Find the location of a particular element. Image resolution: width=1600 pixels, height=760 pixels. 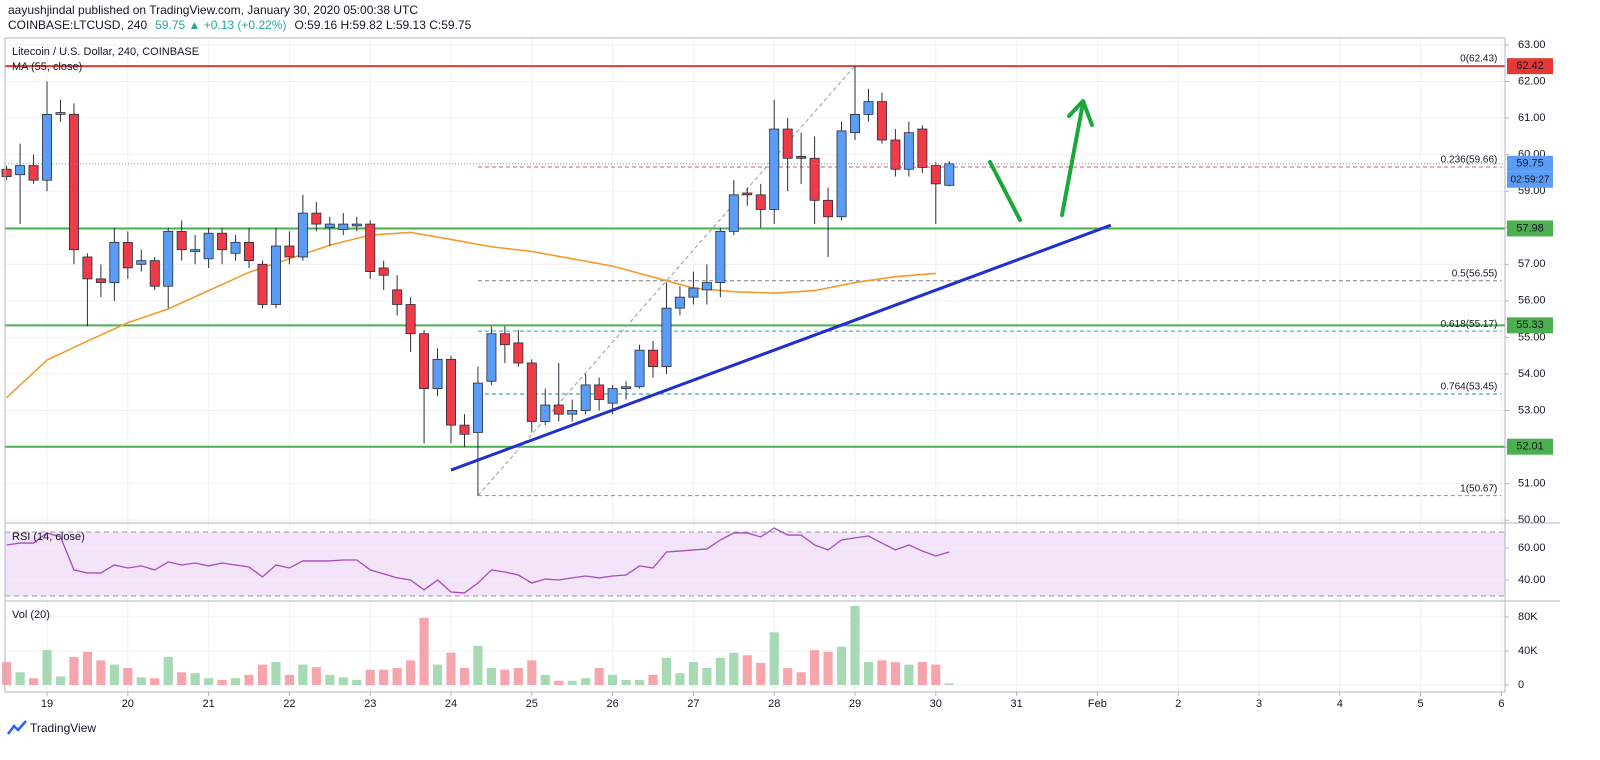

level-label: 57.98 is located at coordinates (1530, 228).